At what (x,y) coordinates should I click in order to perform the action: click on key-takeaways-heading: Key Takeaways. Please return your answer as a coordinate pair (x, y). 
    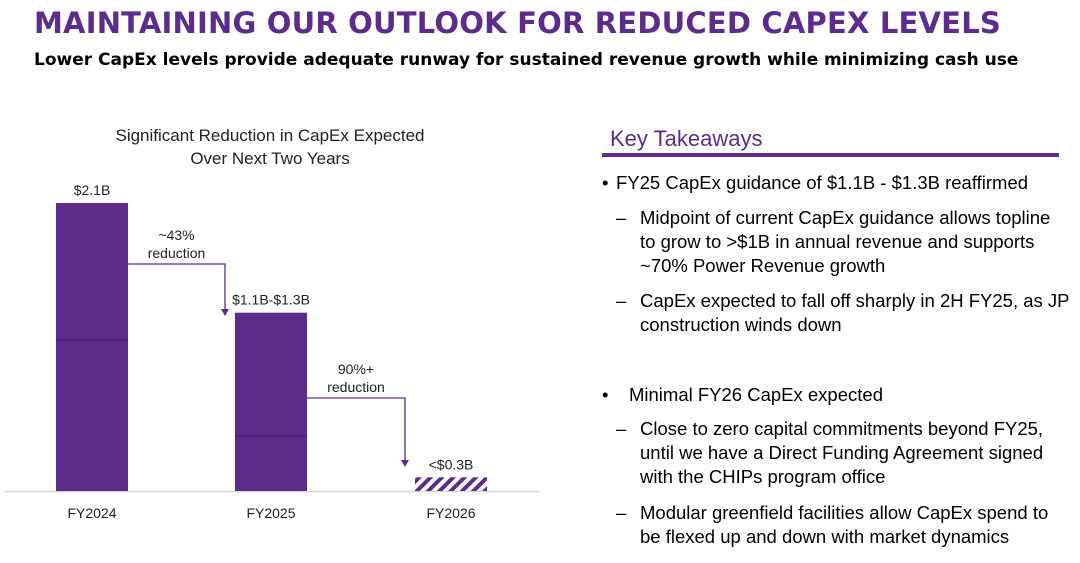
    Looking at the image, I should click on (686, 138).